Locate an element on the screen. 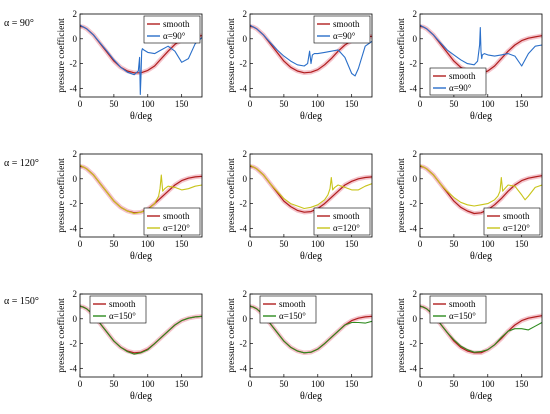 The width and height of the screenshot is (550, 414). chart-1-xtick-label: 0 is located at coordinates (250, 104).